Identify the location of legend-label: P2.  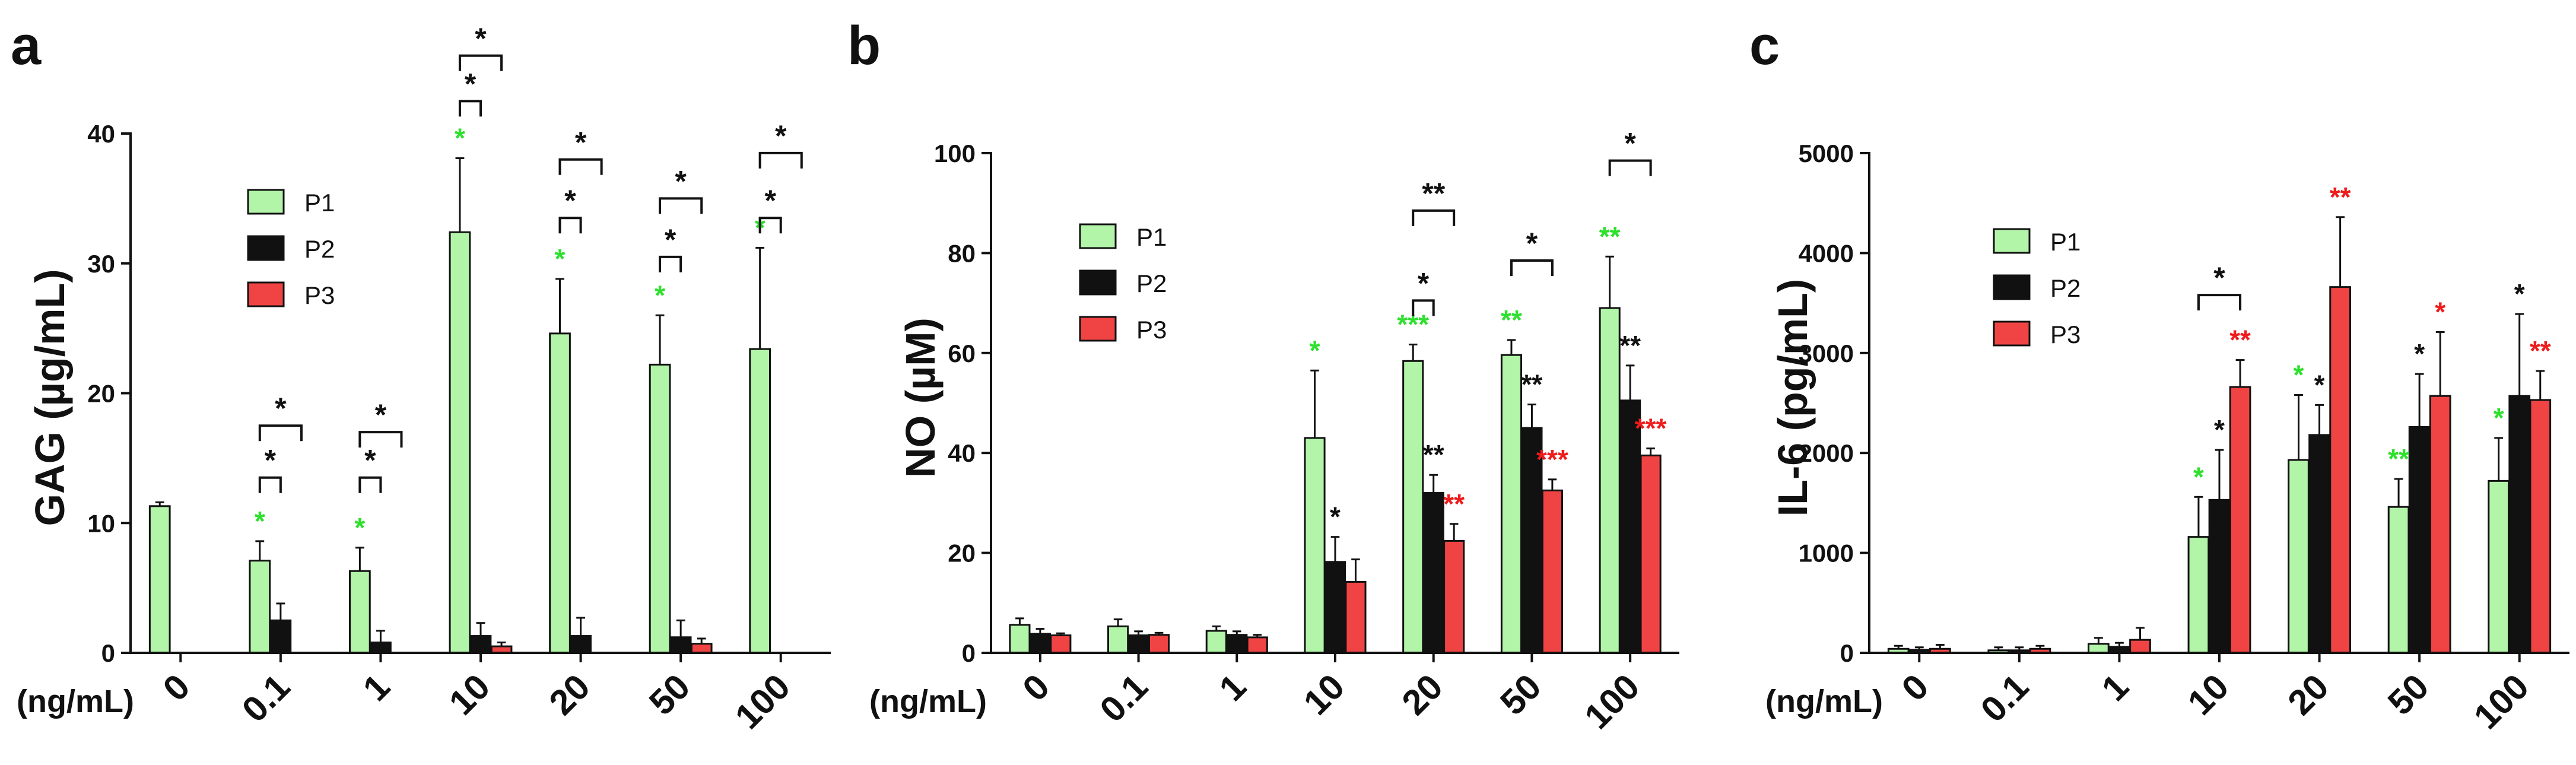
(1151, 283).